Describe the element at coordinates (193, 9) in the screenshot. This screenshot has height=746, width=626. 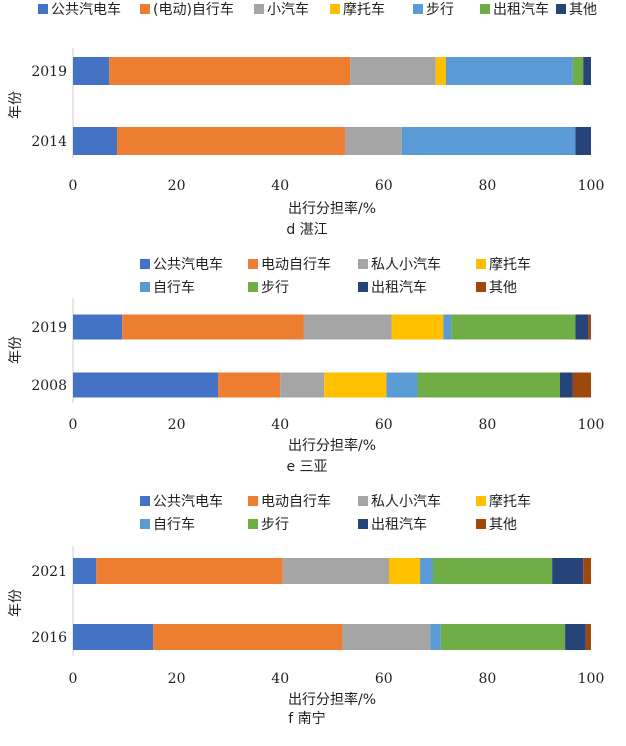
I see `legend-label: (电动)自行车` at that location.